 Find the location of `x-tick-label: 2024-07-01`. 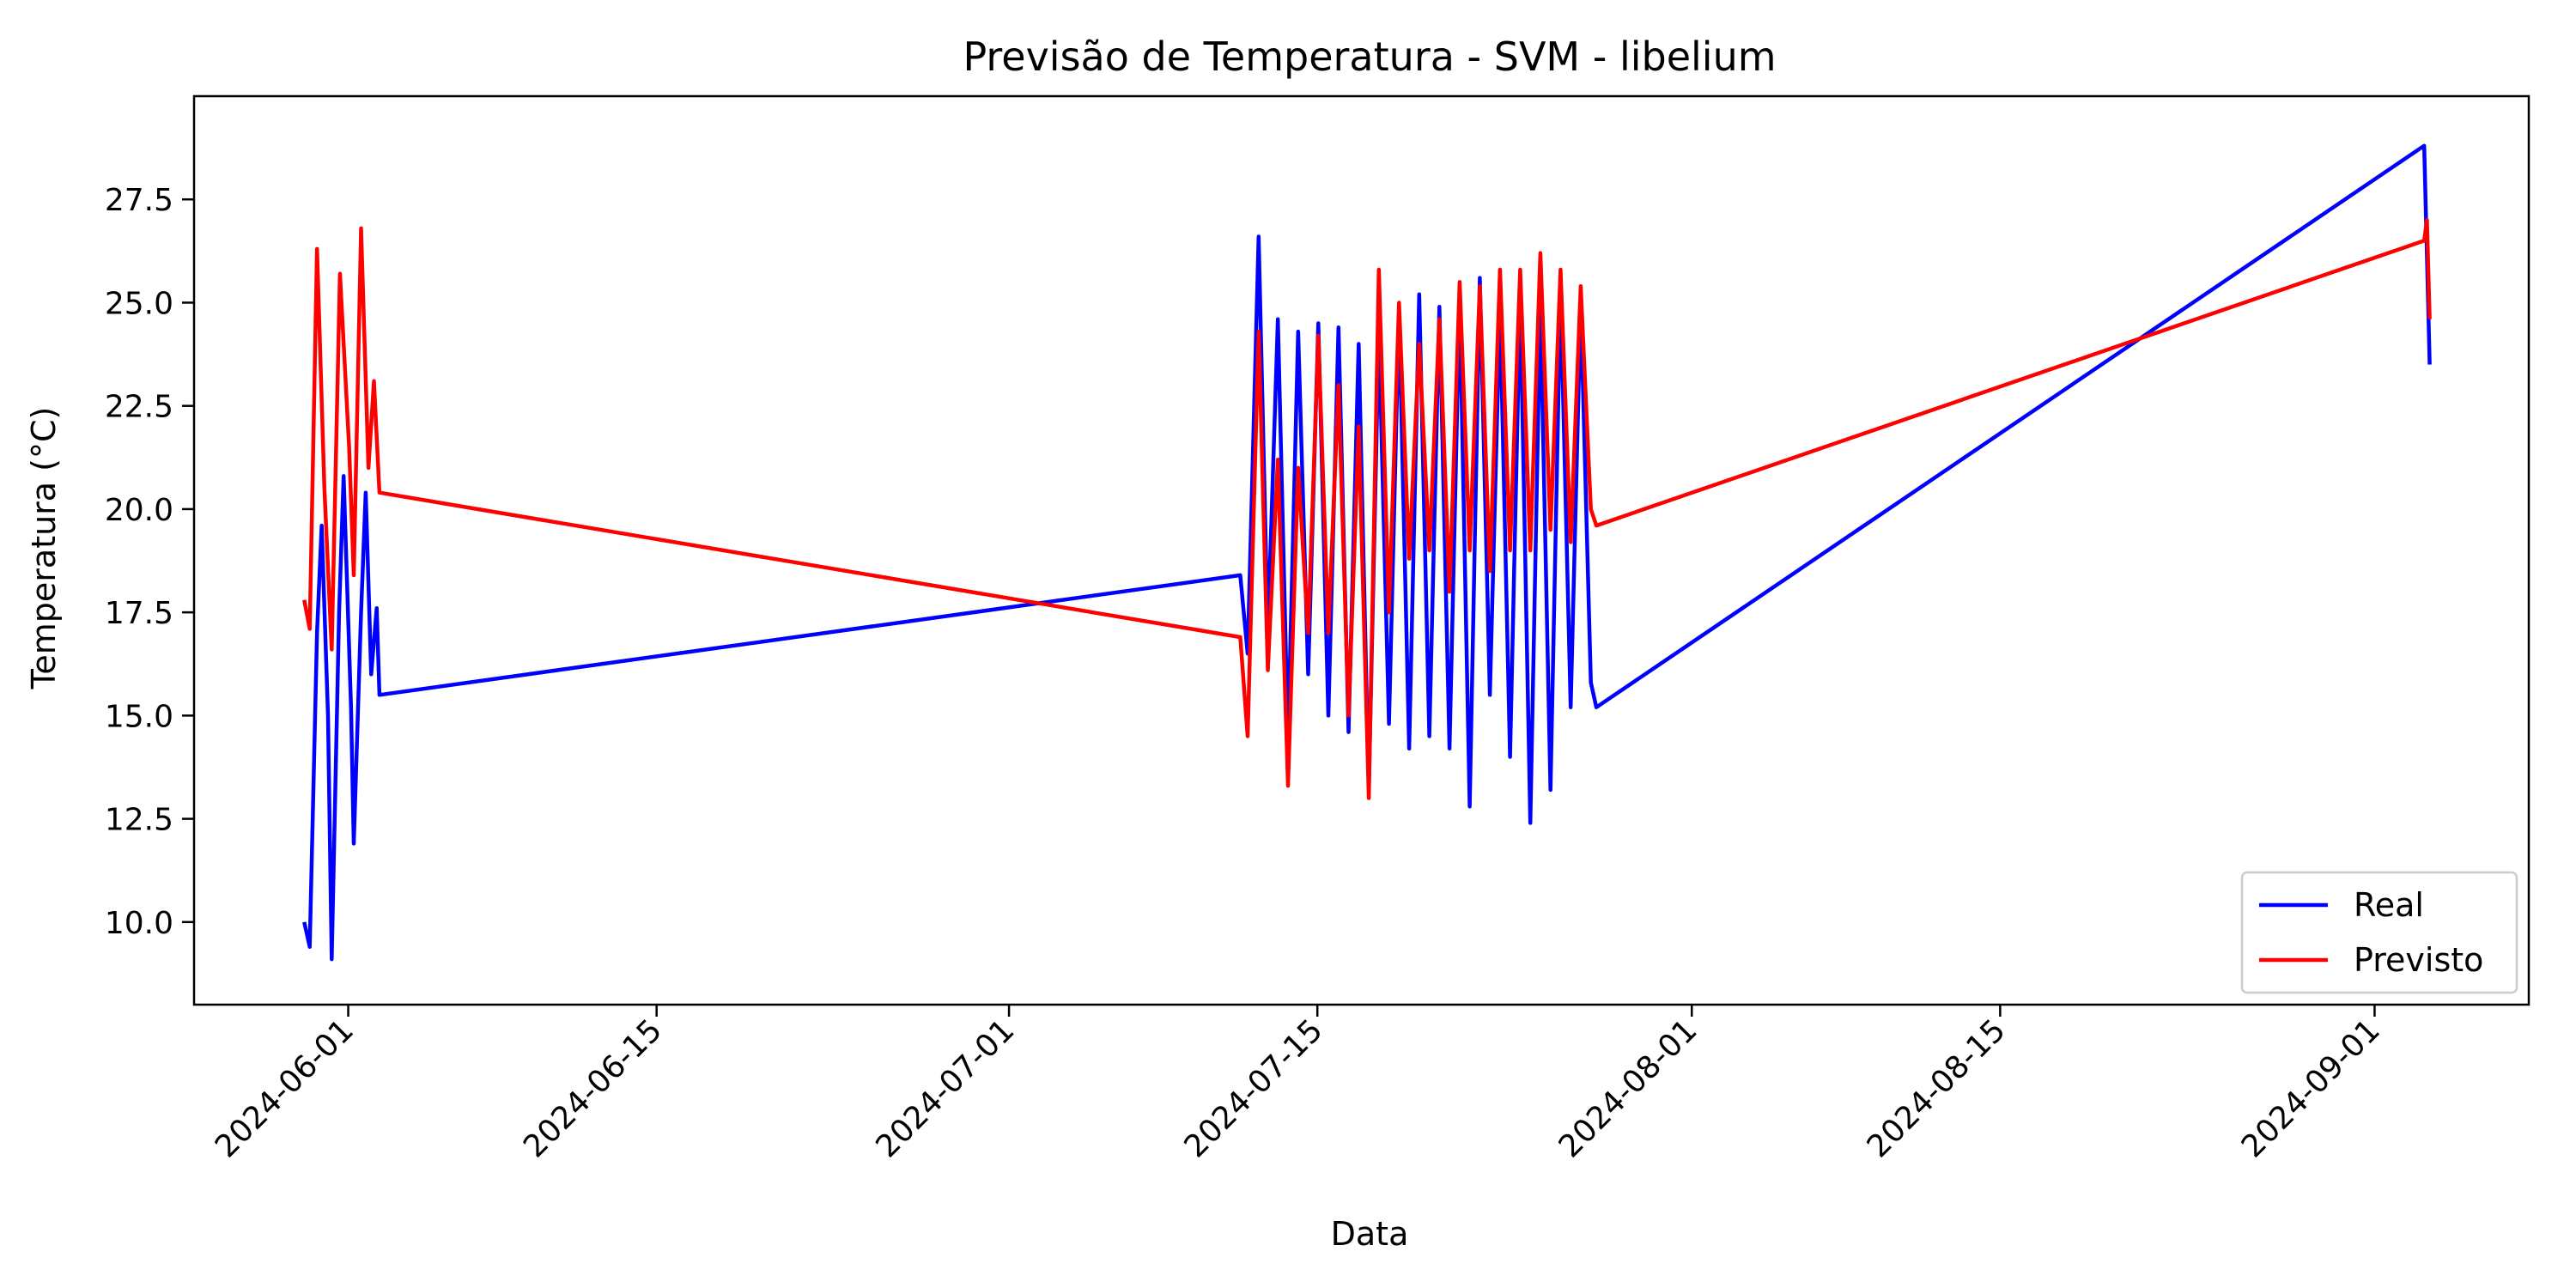

x-tick-label: 2024-07-01 is located at coordinates (946, 1088).